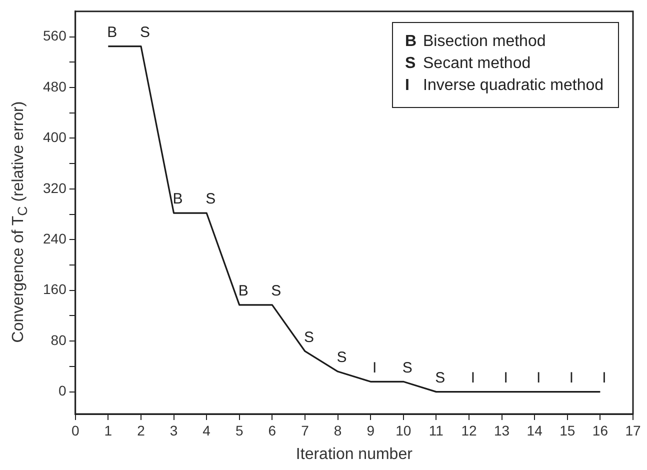 This screenshot has width=647, height=470. Describe the element at coordinates (206, 430) in the screenshot. I see `x-tick-label: 4` at that location.